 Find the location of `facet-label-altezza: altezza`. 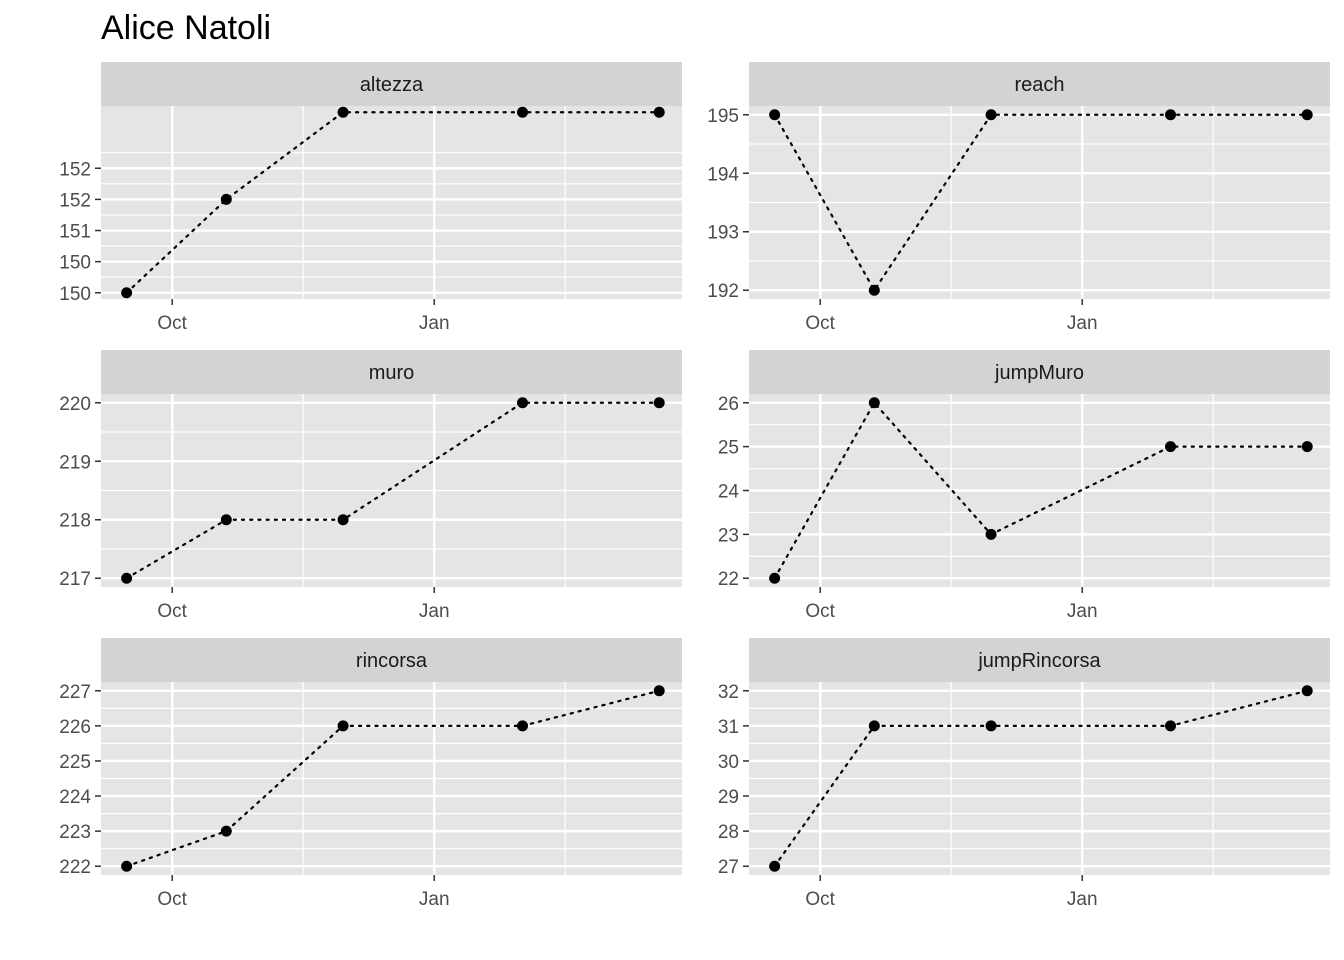

facet-label-altezza: altezza is located at coordinates (392, 85).